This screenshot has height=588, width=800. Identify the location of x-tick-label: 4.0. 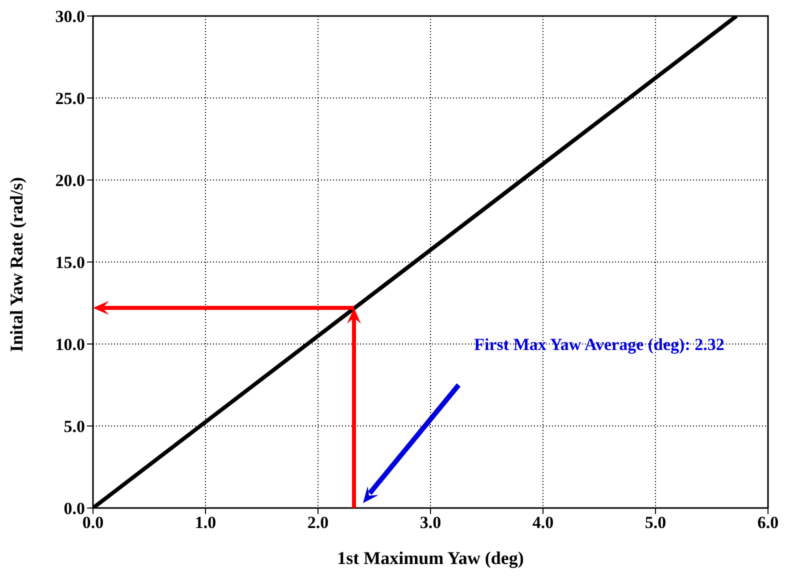
(543, 522).